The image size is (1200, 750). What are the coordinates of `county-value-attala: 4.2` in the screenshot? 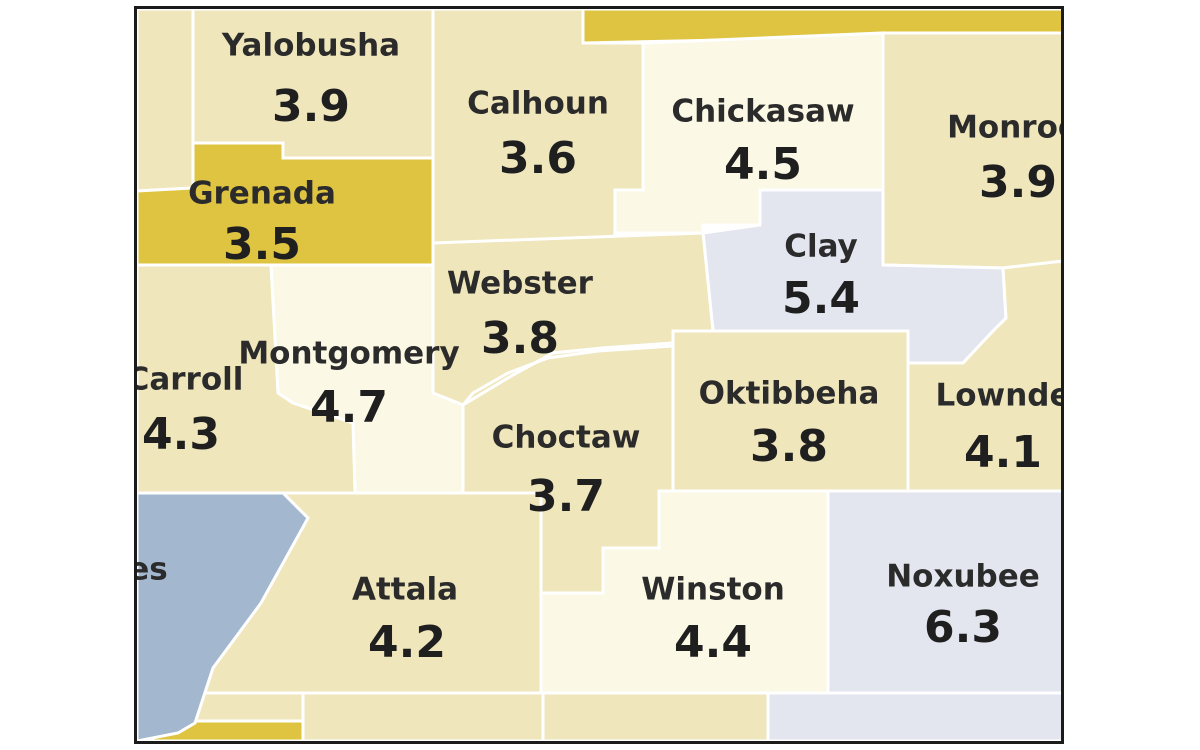 It's located at (407, 642).